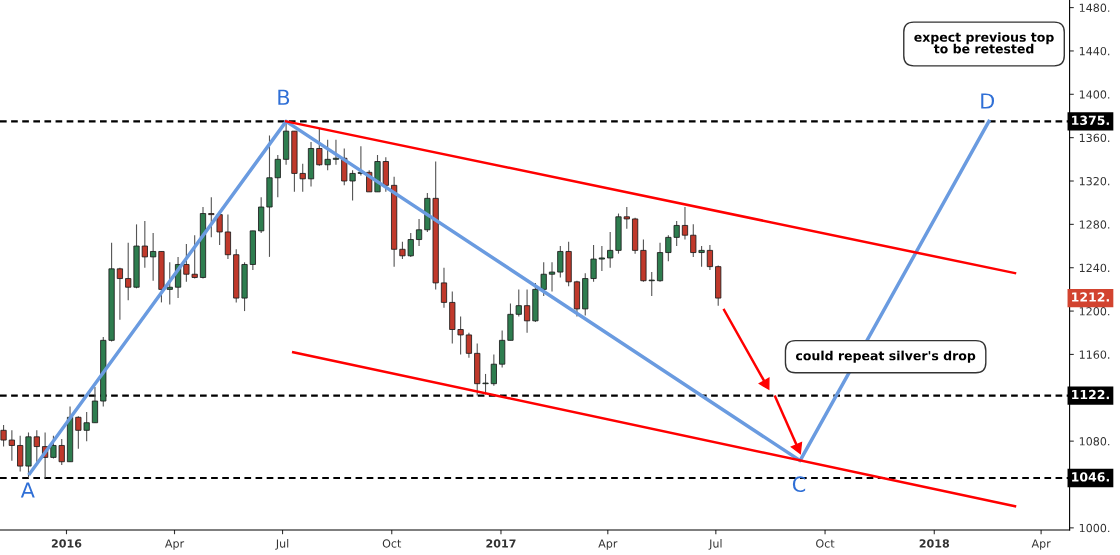 The image size is (1120, 555). What do you see at coordinates (1090, 477) in the screenshot?
I see `ref-line-label: 1046.` at bounding box center [1090, 477].